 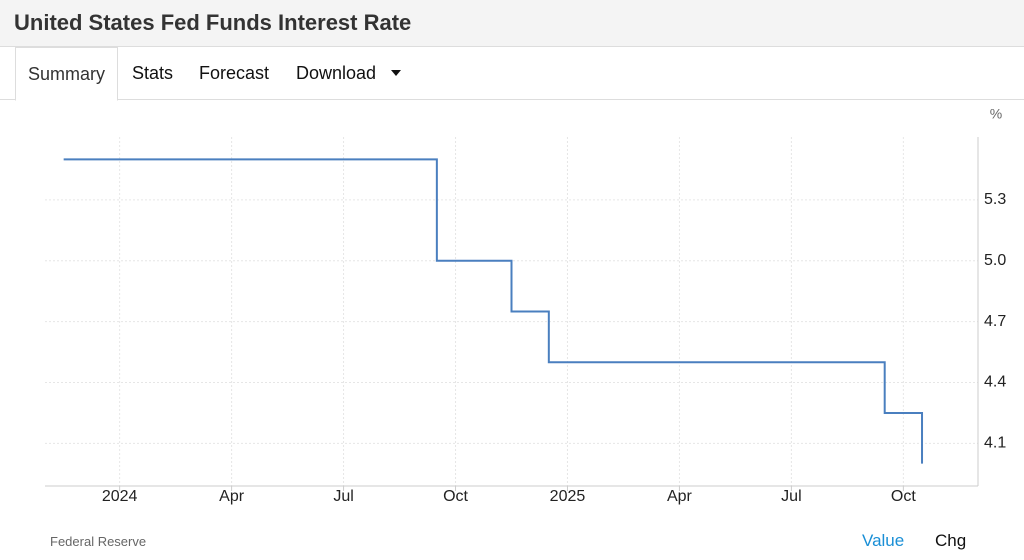 I want to click on tab: Download, so click(x=336, y=73).